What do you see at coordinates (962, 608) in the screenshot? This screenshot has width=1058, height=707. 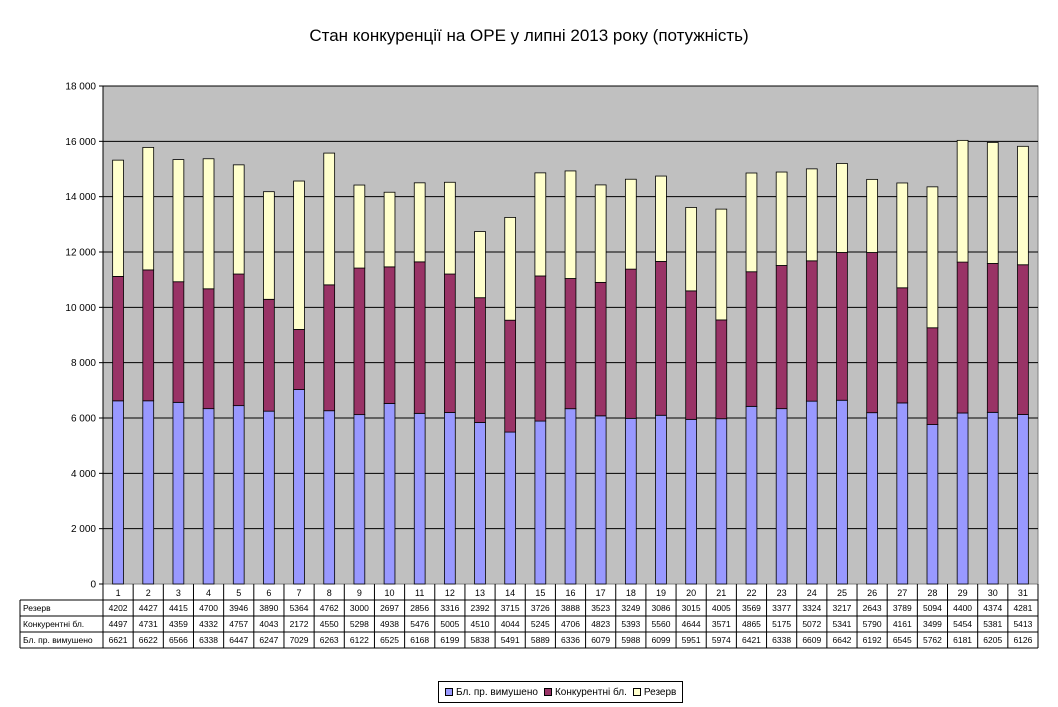 I see `table-cell: 4400` at bounding box center [962, 608].